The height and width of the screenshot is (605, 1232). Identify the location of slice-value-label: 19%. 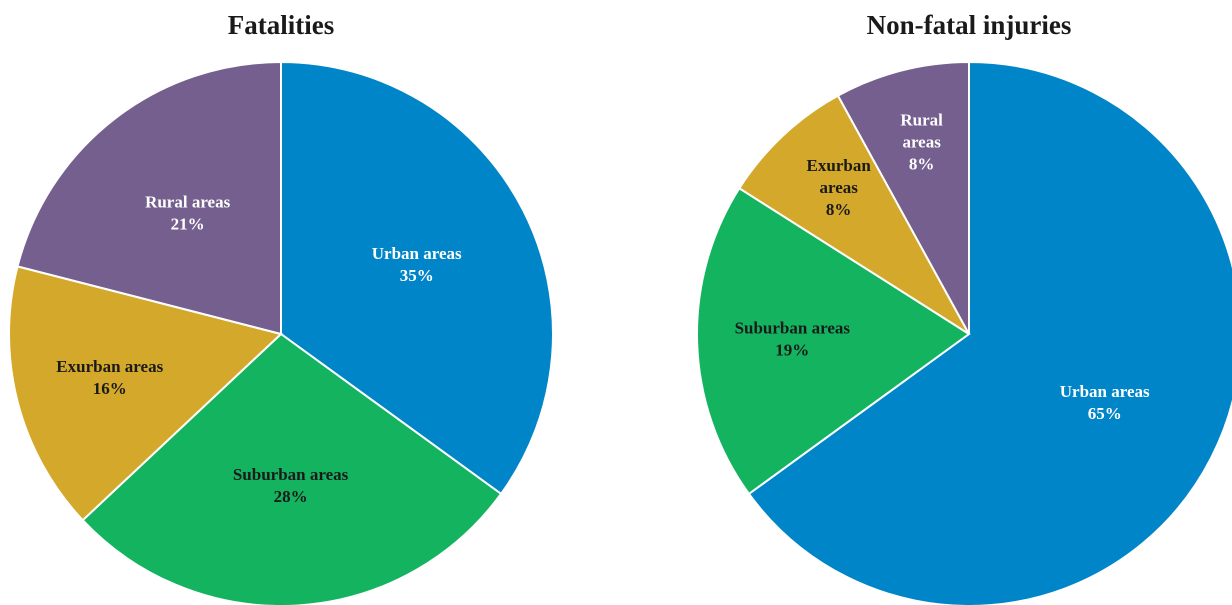
(792, 349).